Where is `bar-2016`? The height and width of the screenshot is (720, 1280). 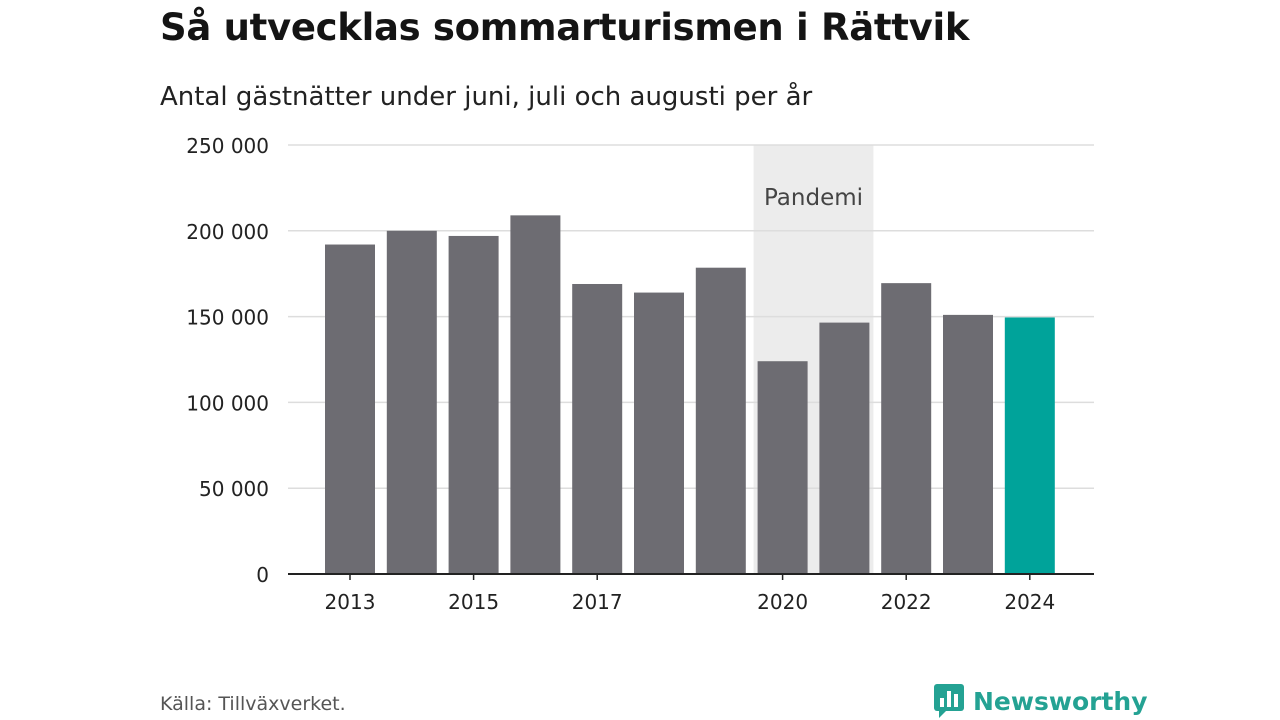
bar-2016 is located at coordinates (535, 394).